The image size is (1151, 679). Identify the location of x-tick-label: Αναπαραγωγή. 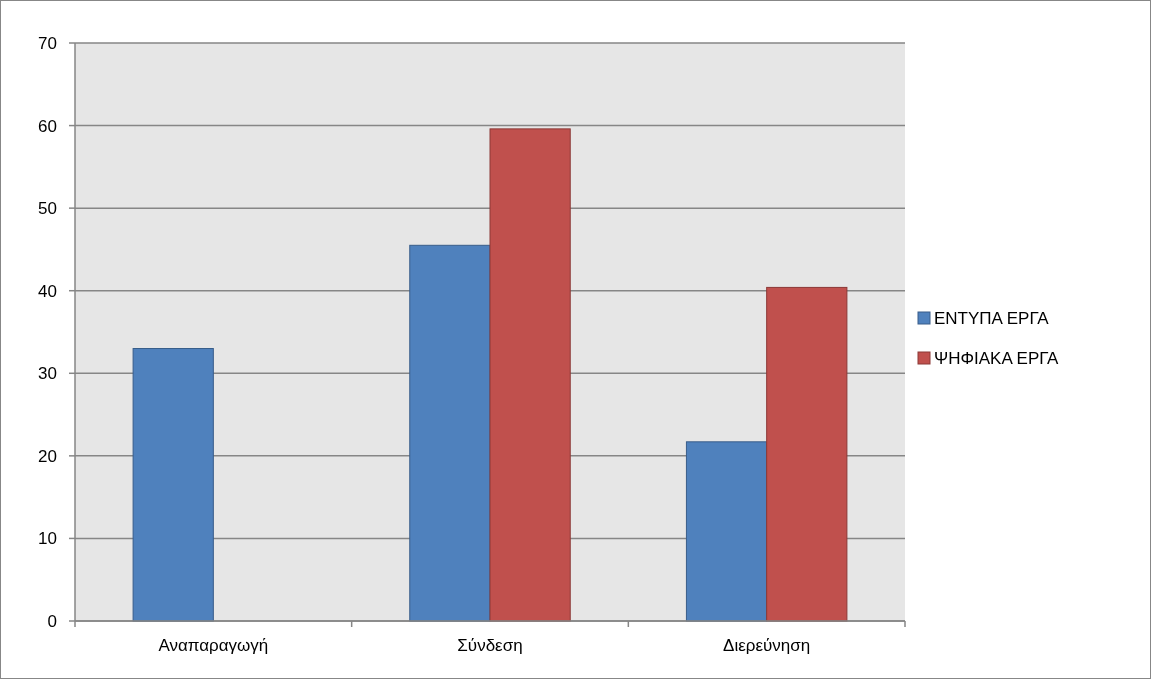
(213, 645).